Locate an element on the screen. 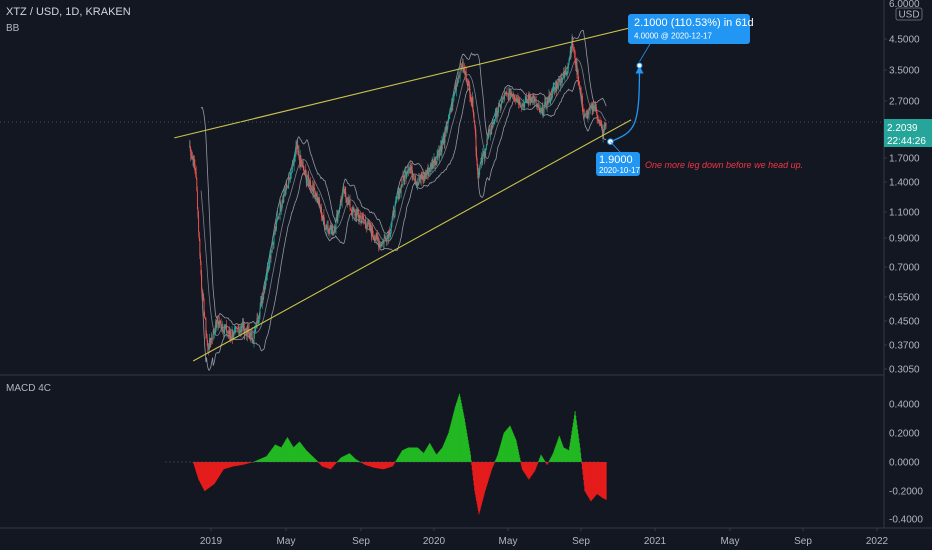 This screenshot has height=550, width=932. currency-badge is located at coordinates (909, 14).